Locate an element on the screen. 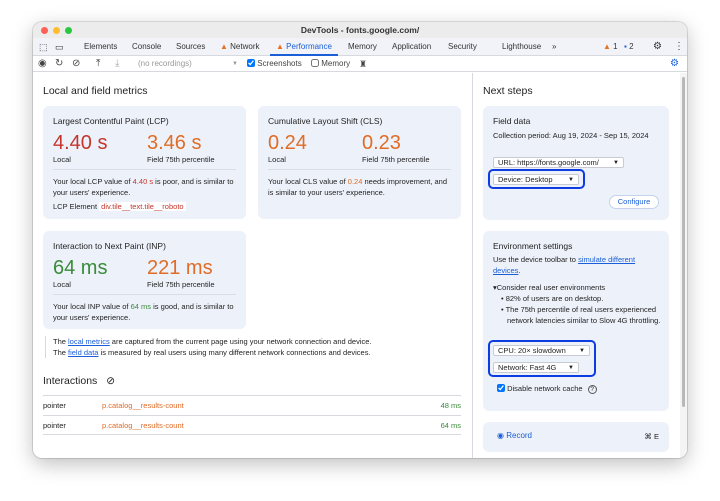  card-title: Cumulative Layout Shift (CLS) is located at coordinates (325, 121).